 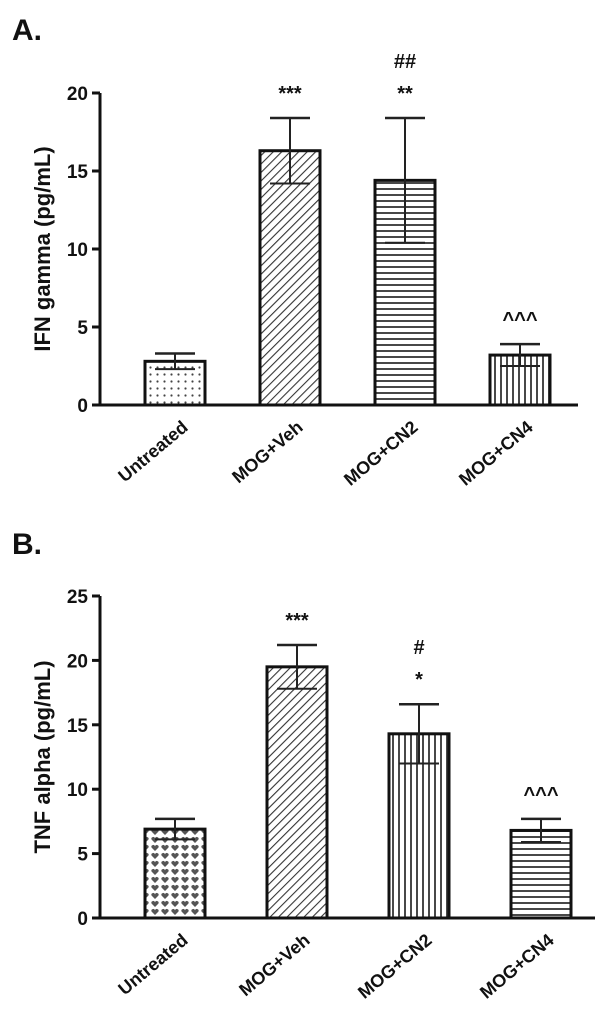 What do you see at coordinates (27, 544) in the screenshot?
I see `panel-label: B.` at bounding box center [27, 544].